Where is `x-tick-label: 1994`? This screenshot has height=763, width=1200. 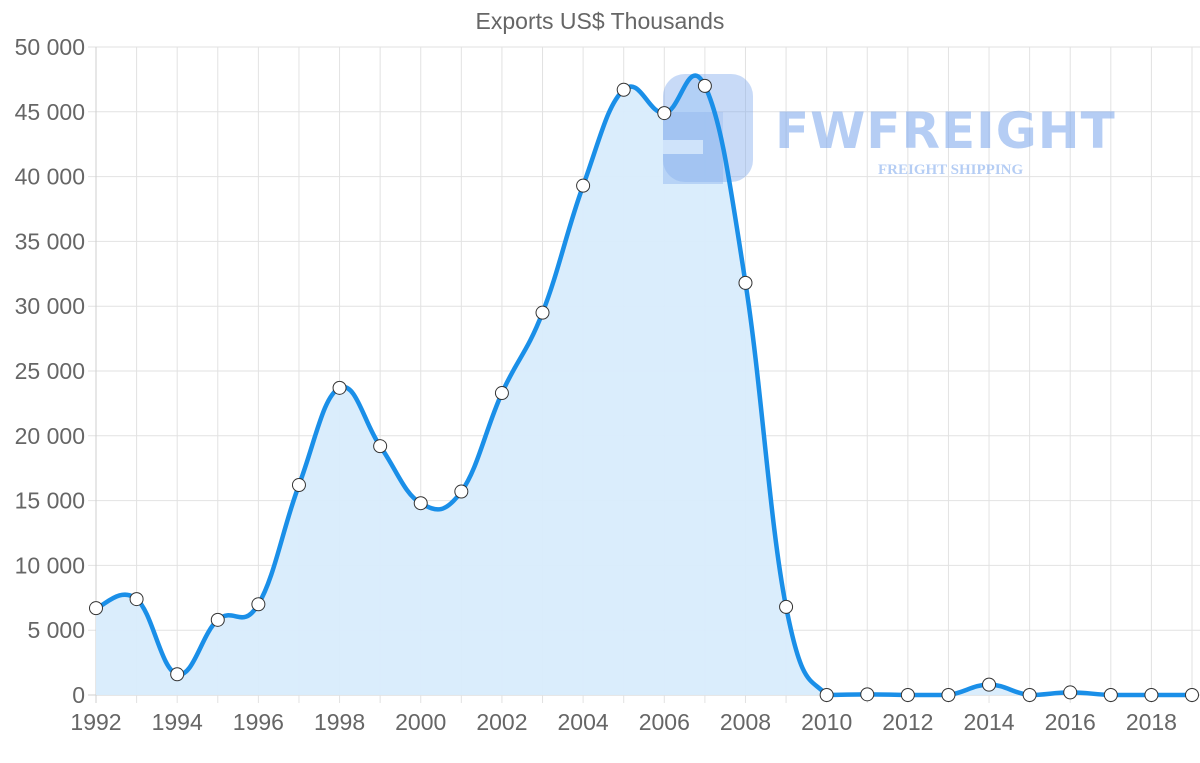
x-tick-label: 1994 is located at coordinates (177, 722).